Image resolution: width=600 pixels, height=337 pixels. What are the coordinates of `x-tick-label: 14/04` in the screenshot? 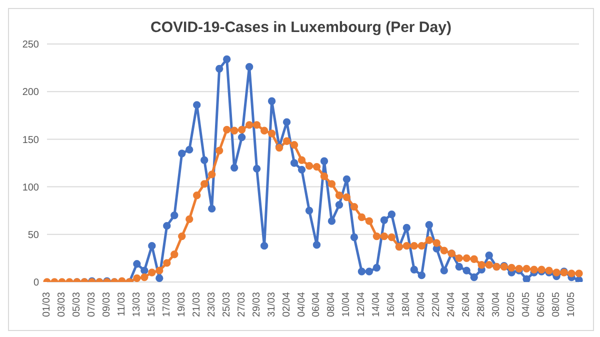 It's located at (376, 305).